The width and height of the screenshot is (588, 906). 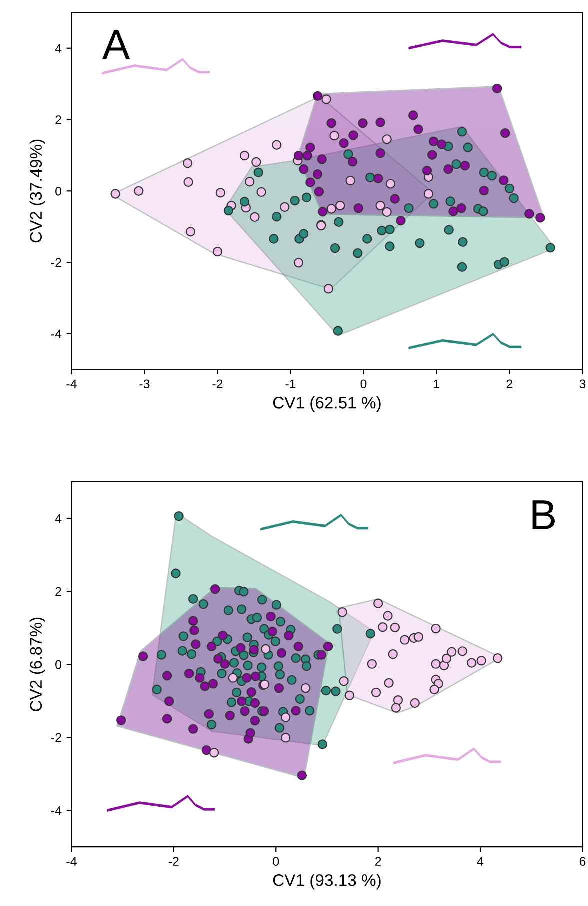 I want to click on x-tick-label: -2, so click(x=173, y=861).